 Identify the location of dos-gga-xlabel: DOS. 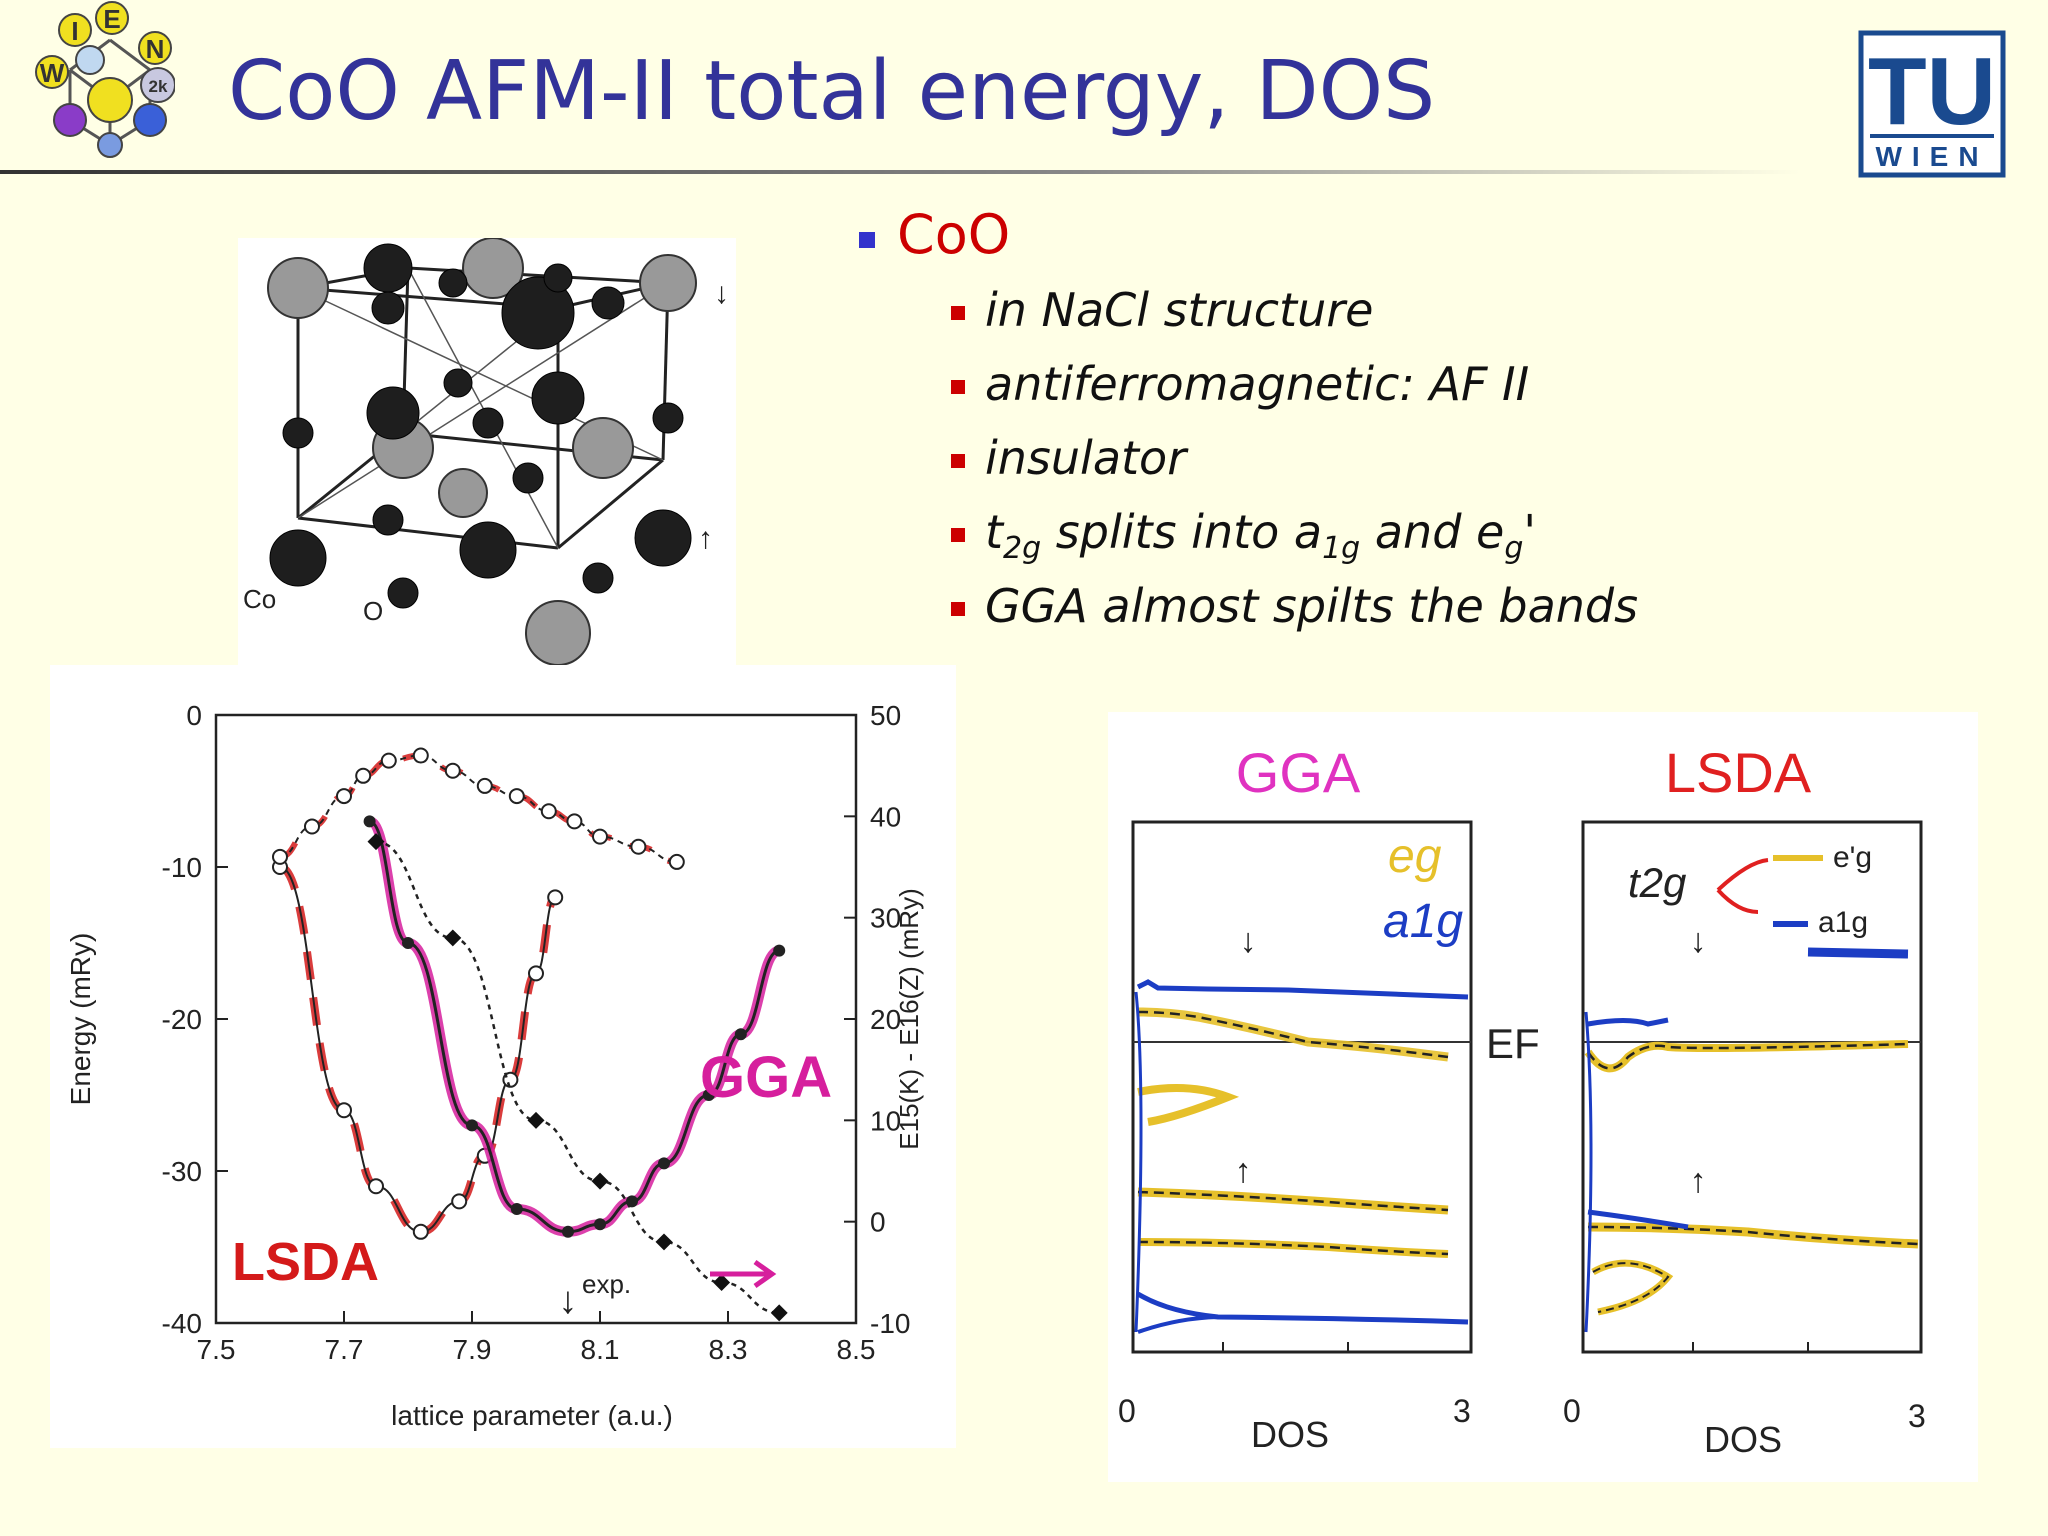
(1290, 1434).